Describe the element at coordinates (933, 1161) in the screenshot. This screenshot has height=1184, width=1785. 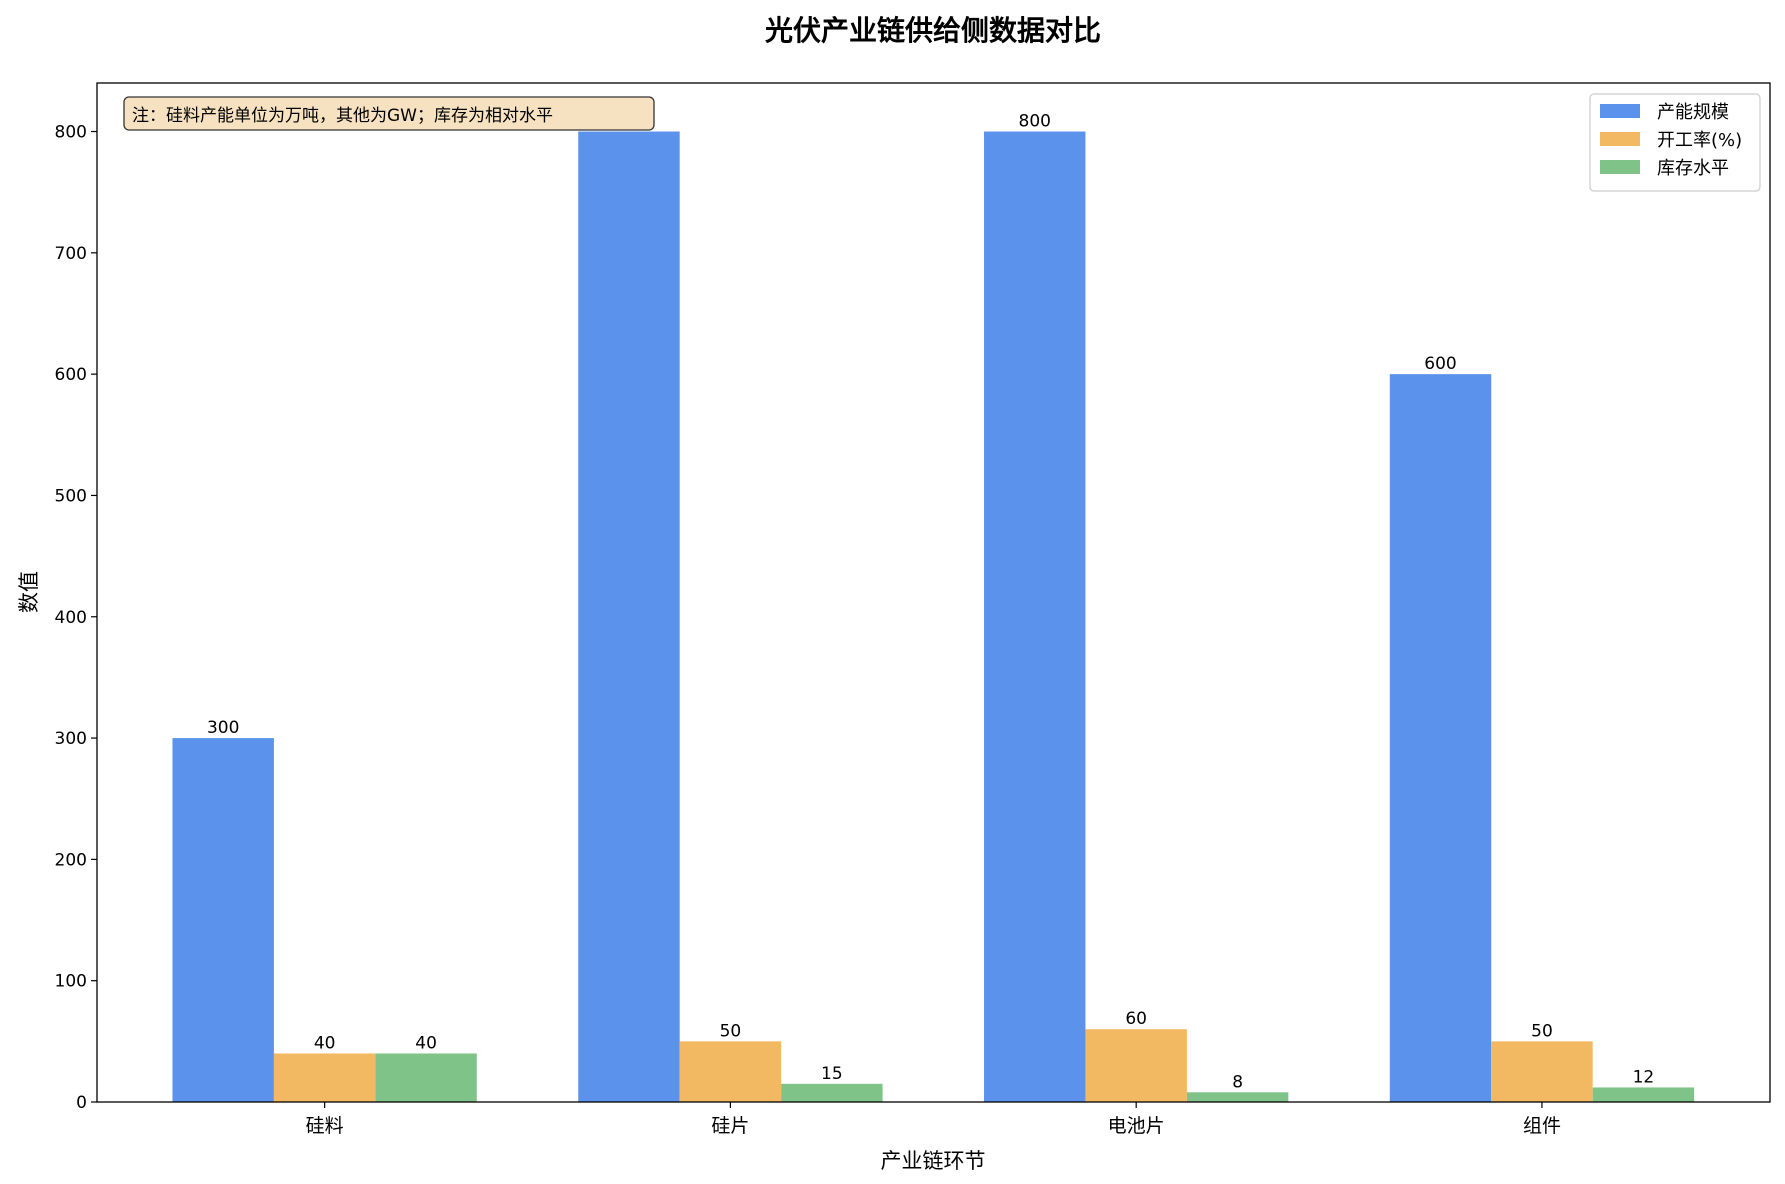
I see `x-axis-label: 产业链环节` at that location.